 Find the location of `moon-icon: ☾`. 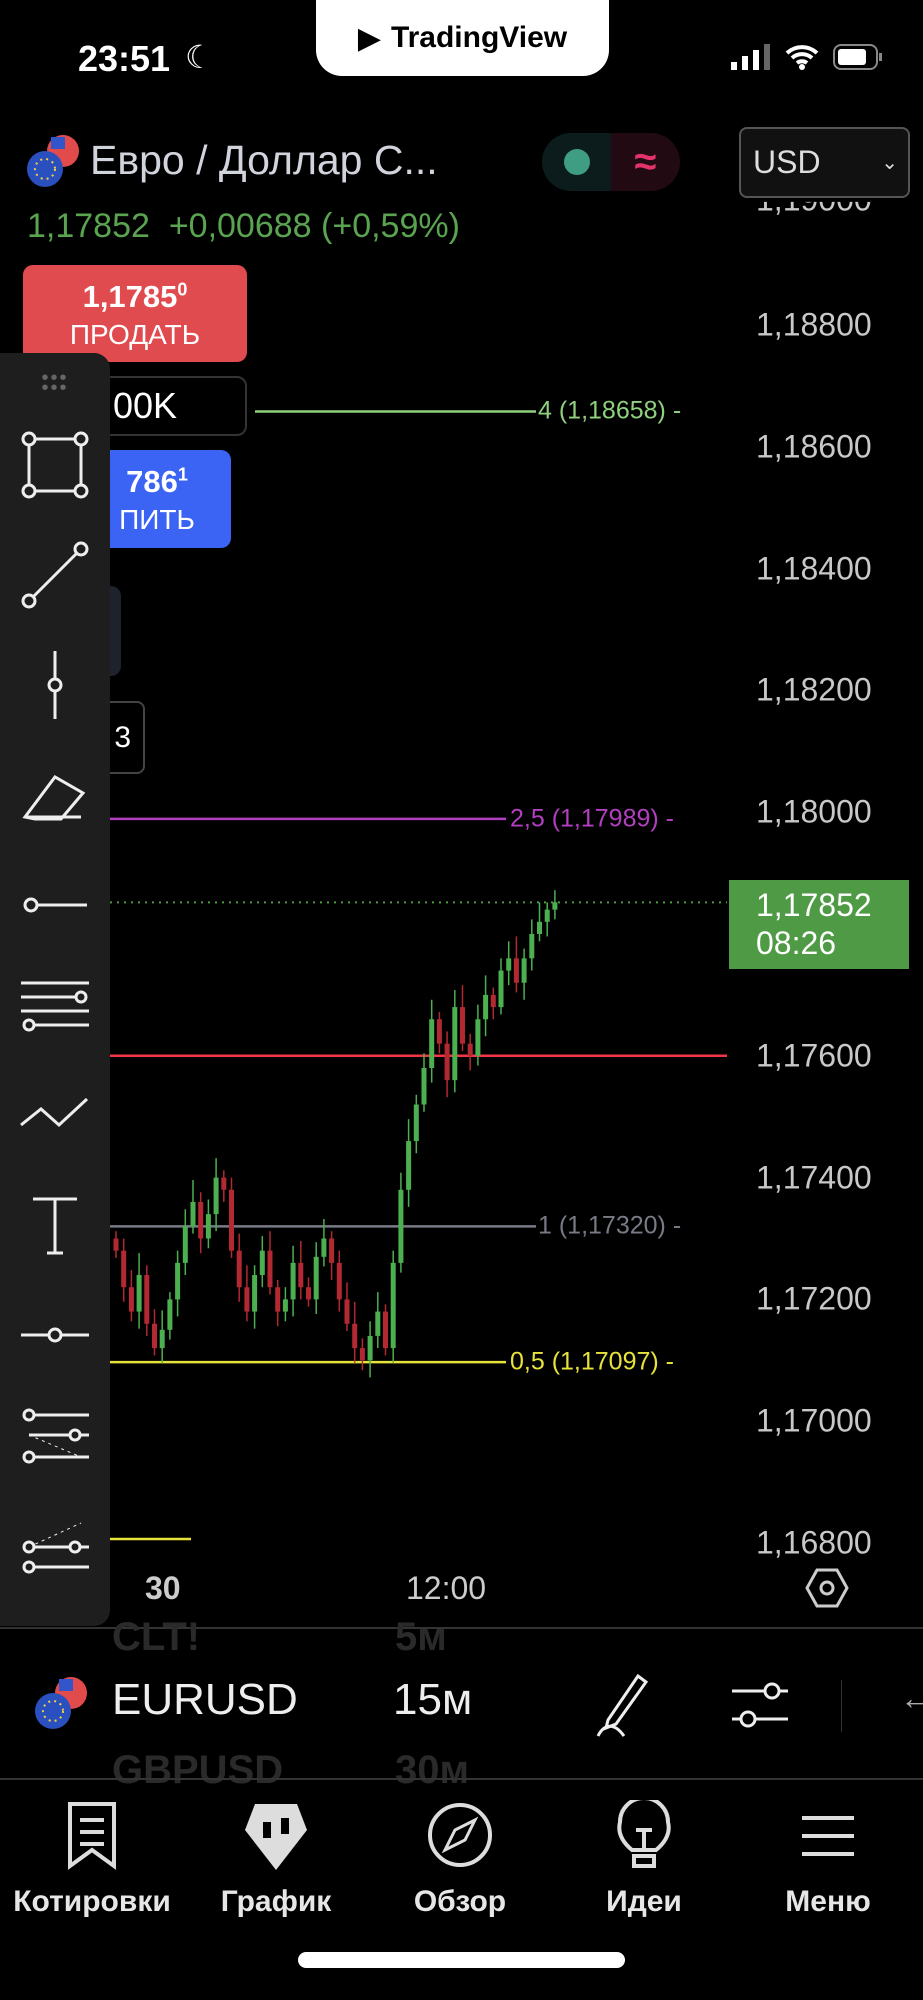

moon-icon: ☾ is located at coordinates (199, 57).